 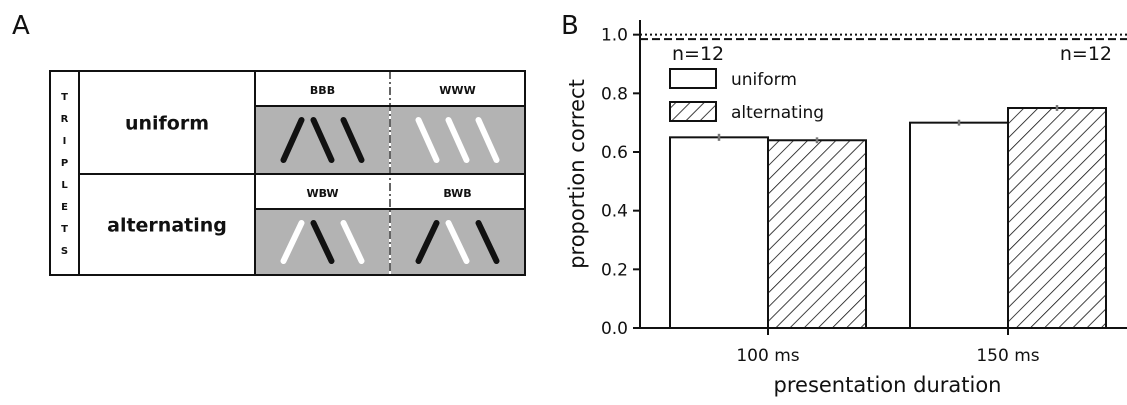 What do you see at coordinates (614, 36) in the screenshot?
I see `y-tick-label: 1.0` at bounding box center [614, 36].